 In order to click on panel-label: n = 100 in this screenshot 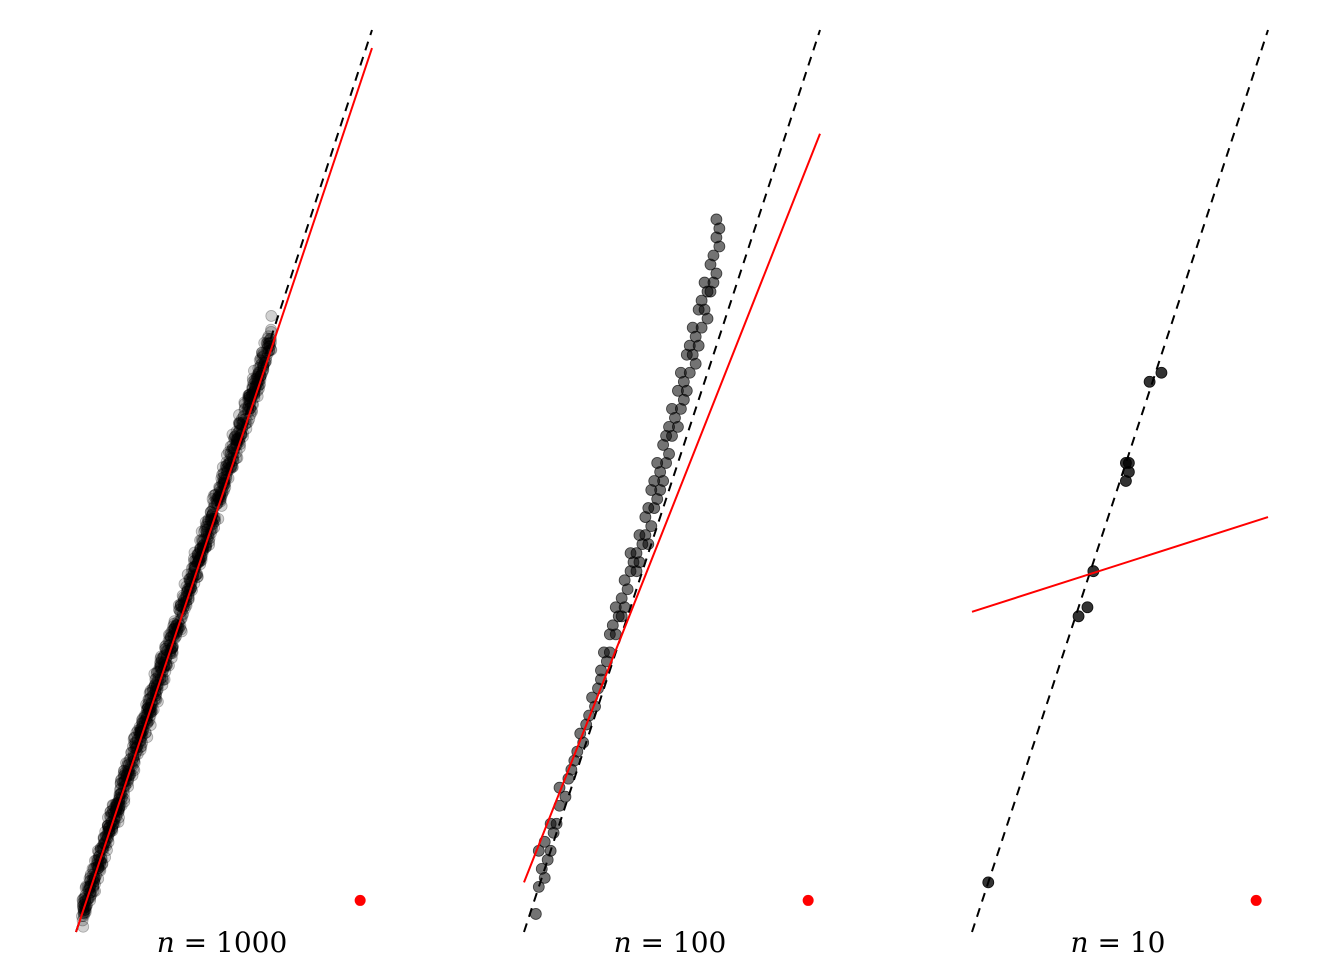, I will do `click(670, 942)`.